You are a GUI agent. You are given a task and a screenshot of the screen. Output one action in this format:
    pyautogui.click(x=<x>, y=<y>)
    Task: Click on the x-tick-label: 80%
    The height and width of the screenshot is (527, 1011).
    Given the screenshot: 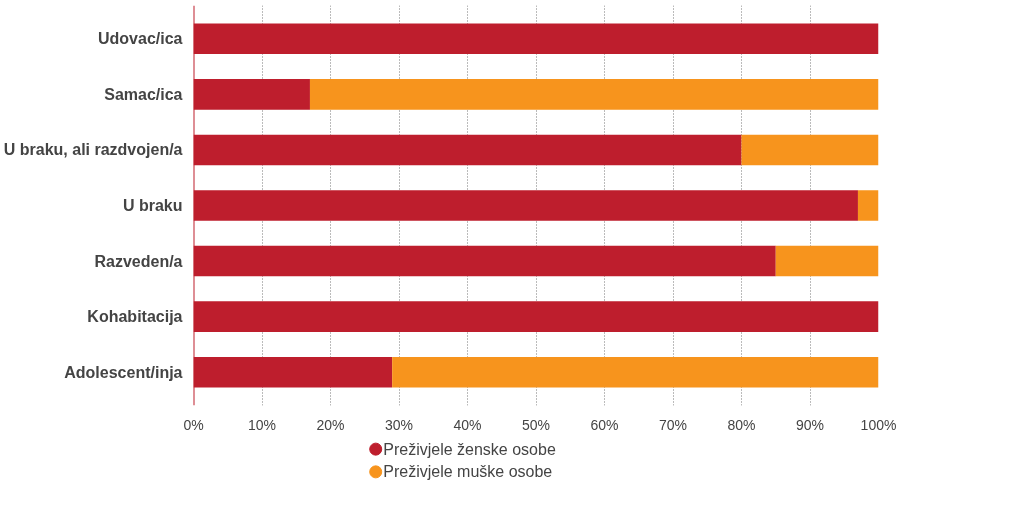 What is the action you would take?
    pyautogui.click(x=741, y=424)
    